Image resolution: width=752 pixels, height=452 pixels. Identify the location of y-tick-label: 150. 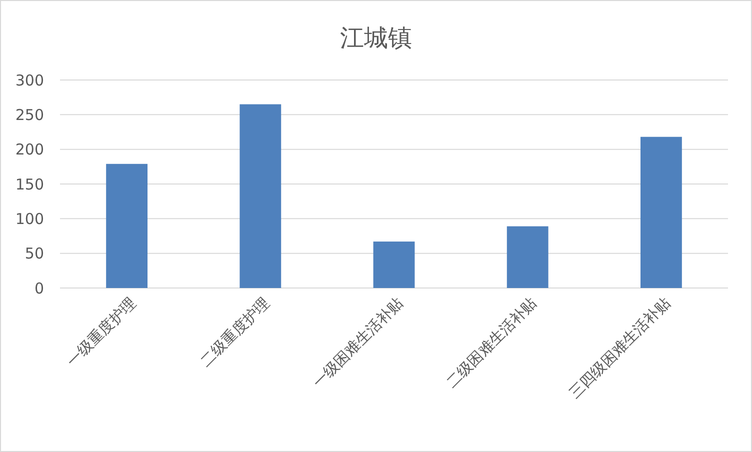
(29, 184).